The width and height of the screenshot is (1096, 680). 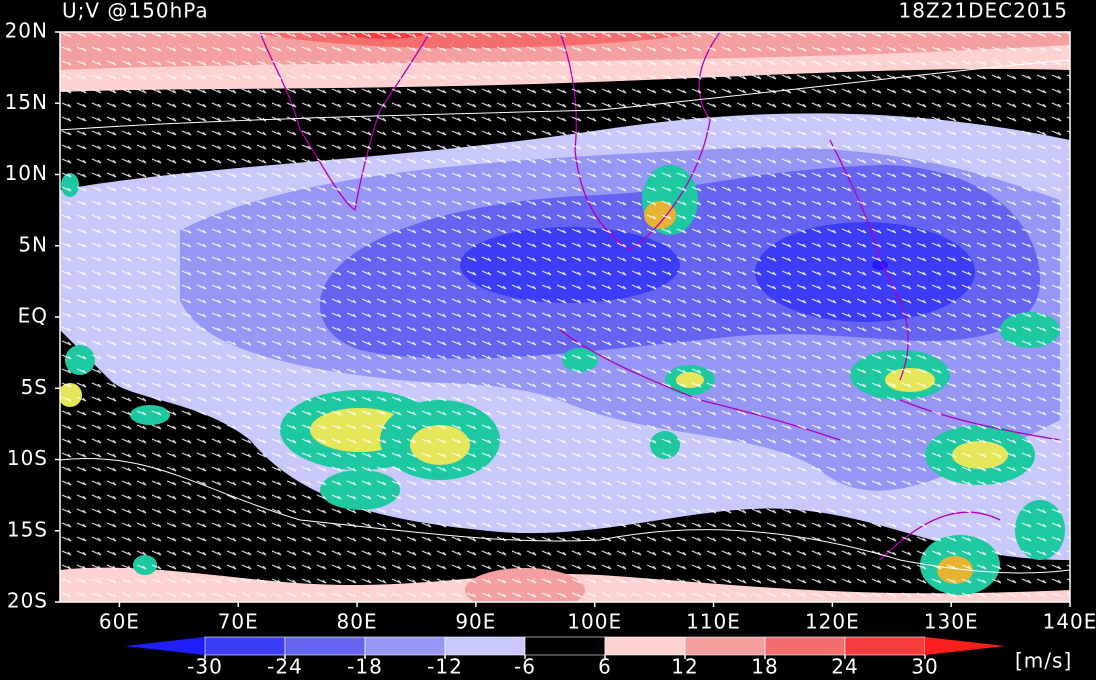 What do you see at coordinates (33, 316) in the screenshot?
I see `lat-tick-label: EQ` at bounding box center [33, 316].